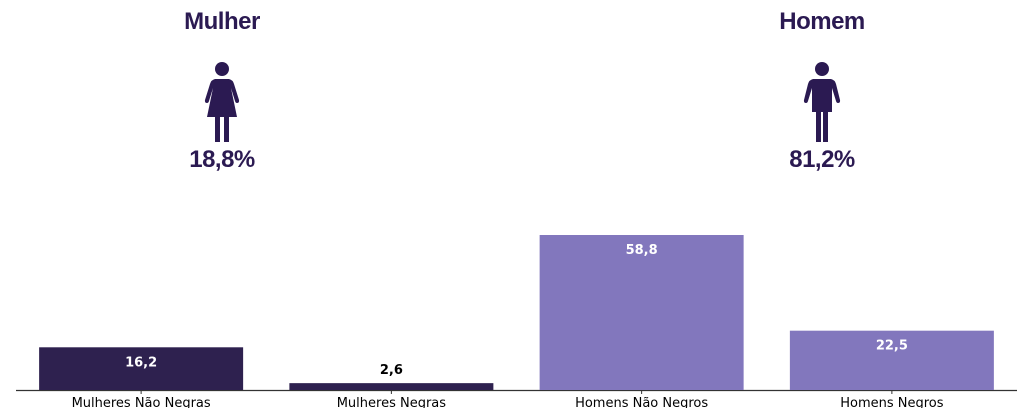  I want to click on male-icon, so click(822, 102).